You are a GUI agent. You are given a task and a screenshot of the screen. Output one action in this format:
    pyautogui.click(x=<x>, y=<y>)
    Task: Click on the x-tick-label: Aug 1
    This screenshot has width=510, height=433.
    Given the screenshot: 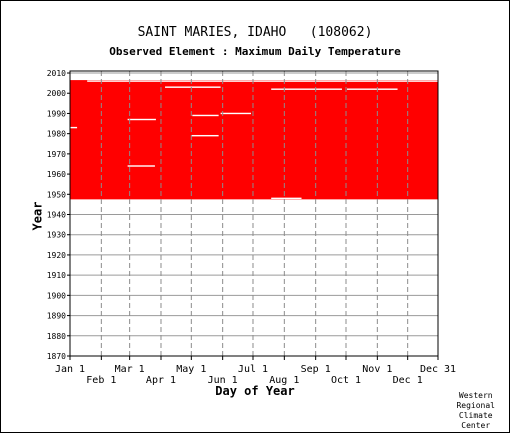 What is the action you would take?
    pyautogui.click(x=284, y=380)
    